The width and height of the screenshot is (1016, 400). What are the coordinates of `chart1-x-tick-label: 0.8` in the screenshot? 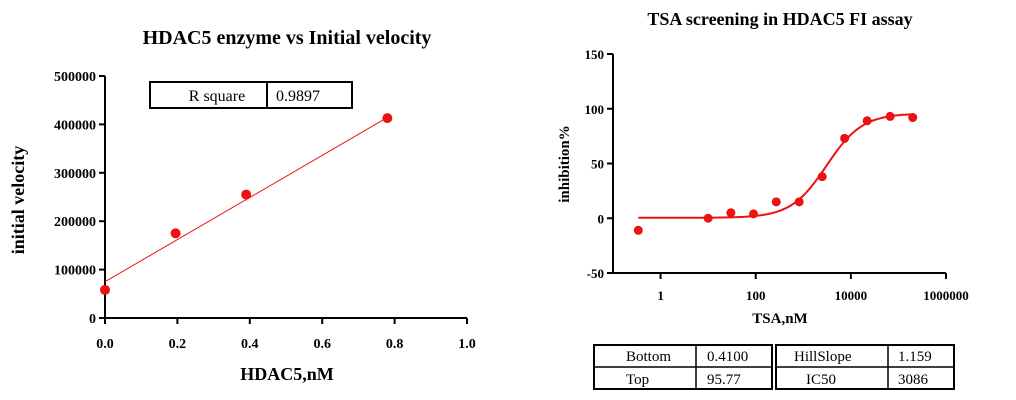 It's located at (395, 344).